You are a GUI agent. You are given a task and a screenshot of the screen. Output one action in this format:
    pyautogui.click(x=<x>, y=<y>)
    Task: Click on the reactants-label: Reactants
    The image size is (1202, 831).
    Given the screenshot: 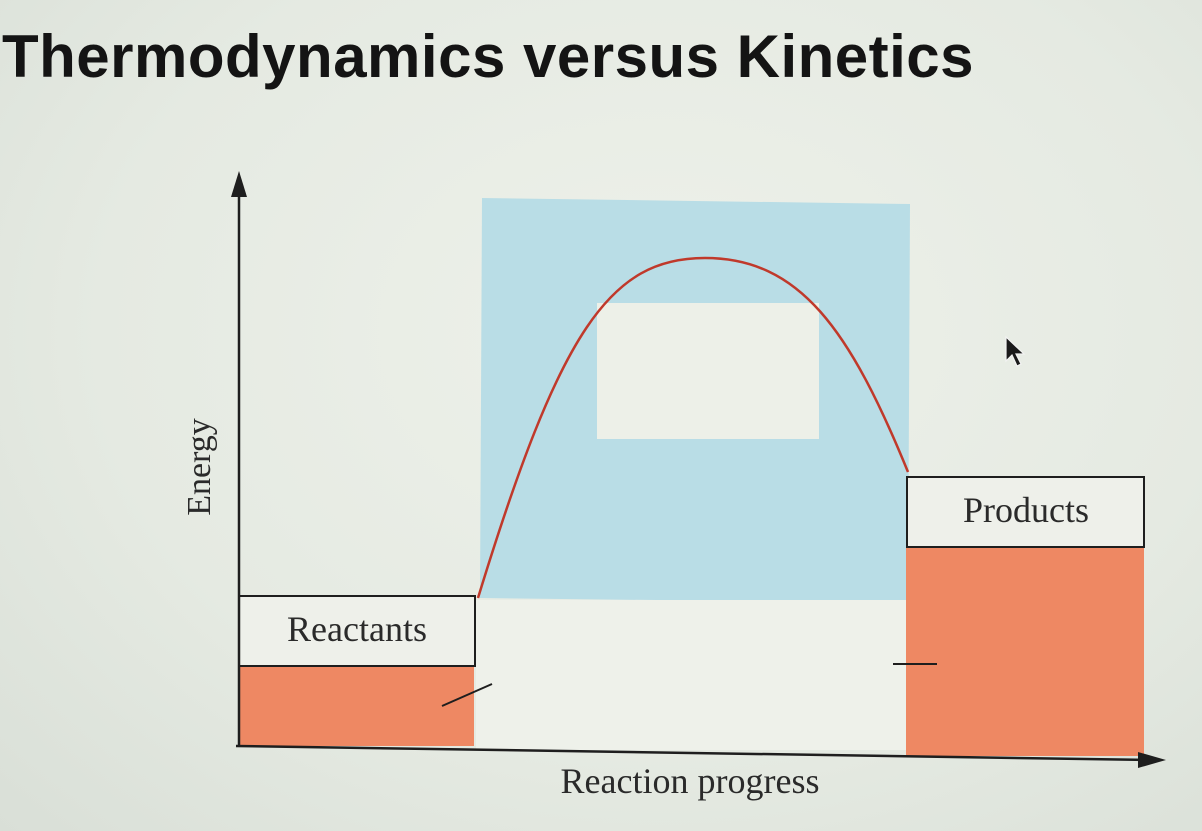 What is the action you would take?
    pyautogui.click(x=357, y=629)
    